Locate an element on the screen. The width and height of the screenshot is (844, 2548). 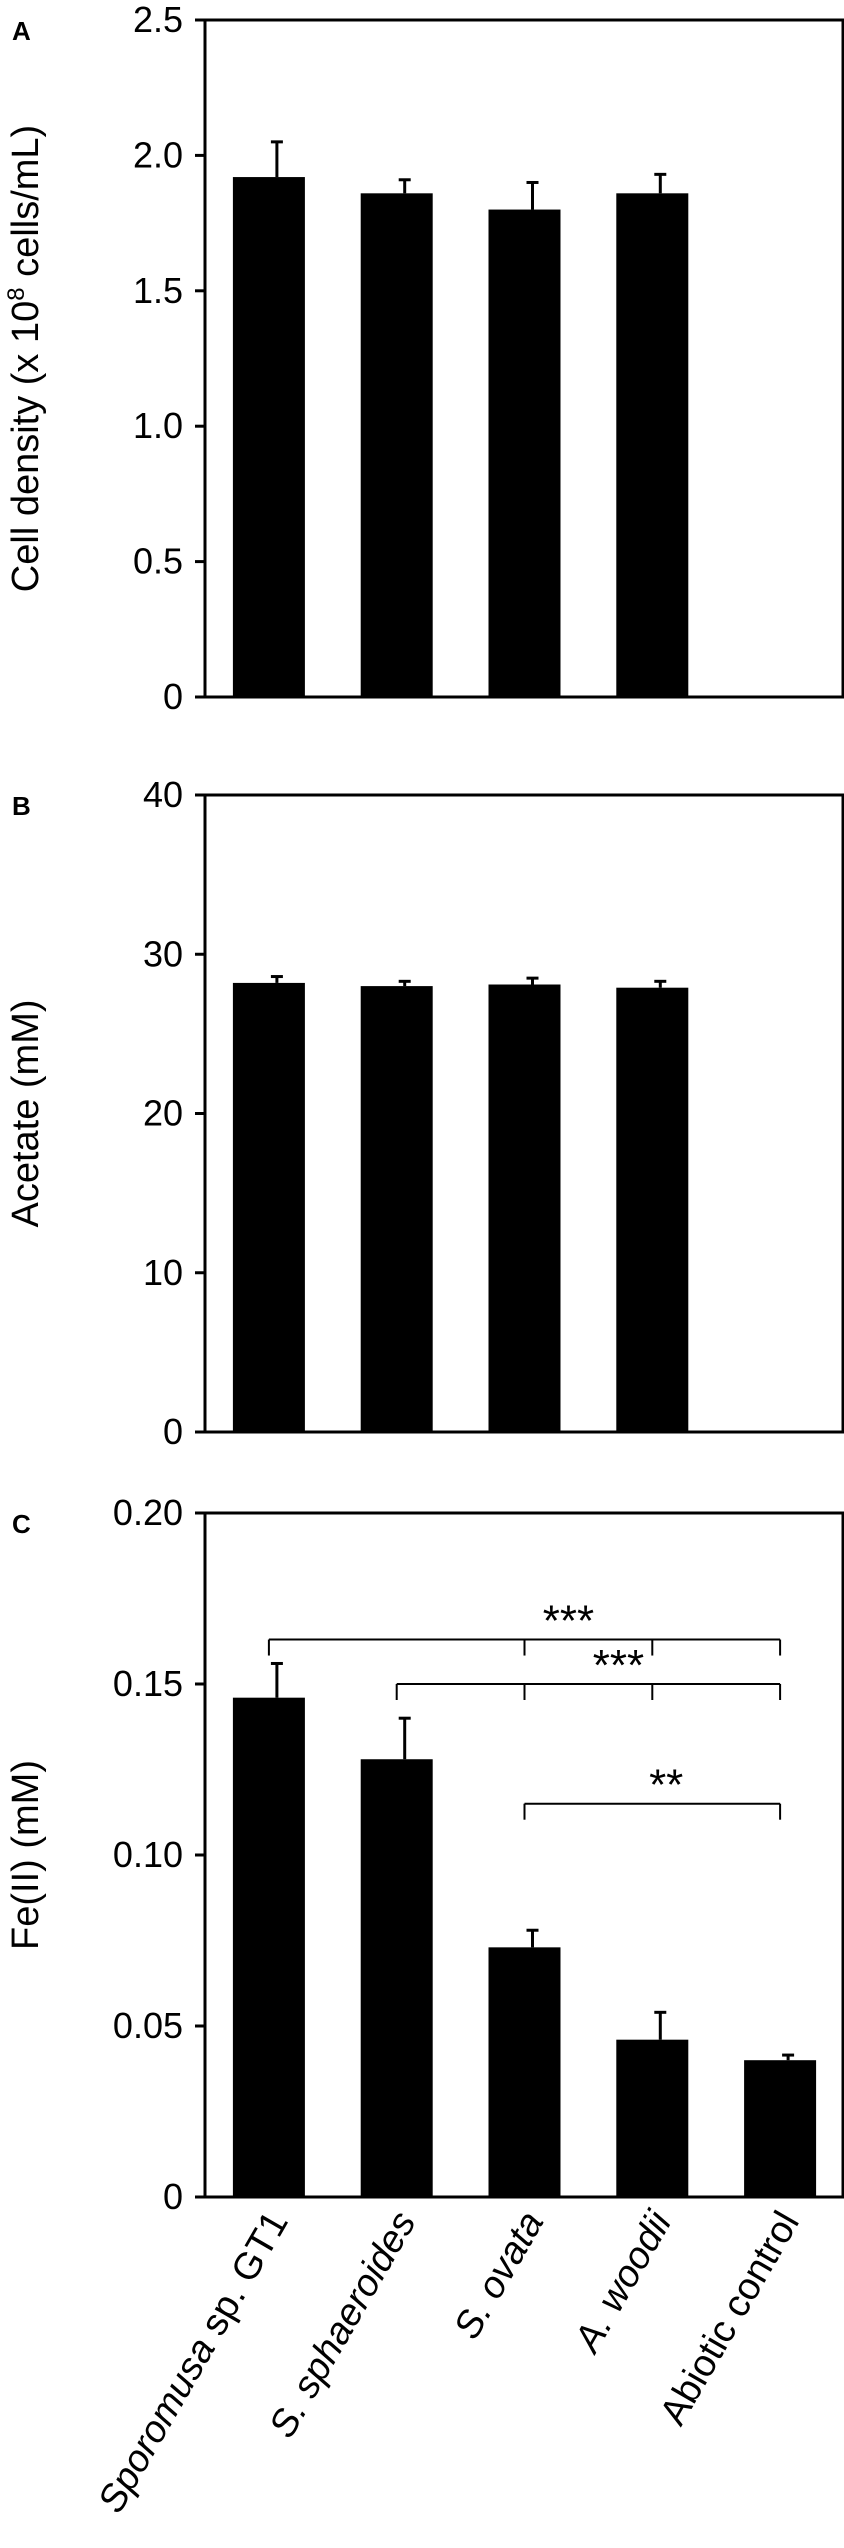
y-tick-label: 0.05 is located at coordinates (148, 2025).